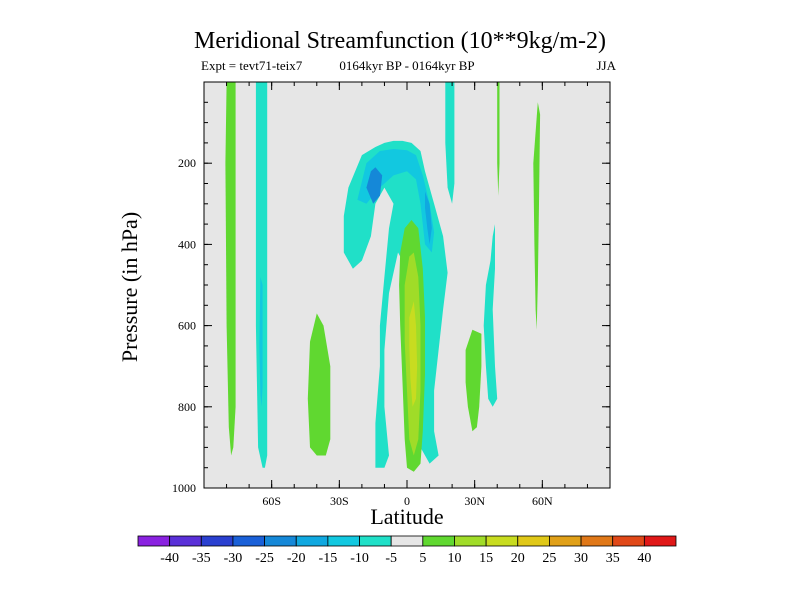 The height and width of the screenshot is (600, 800). I want to click on colorbar-label: -30, so click(233, 558).